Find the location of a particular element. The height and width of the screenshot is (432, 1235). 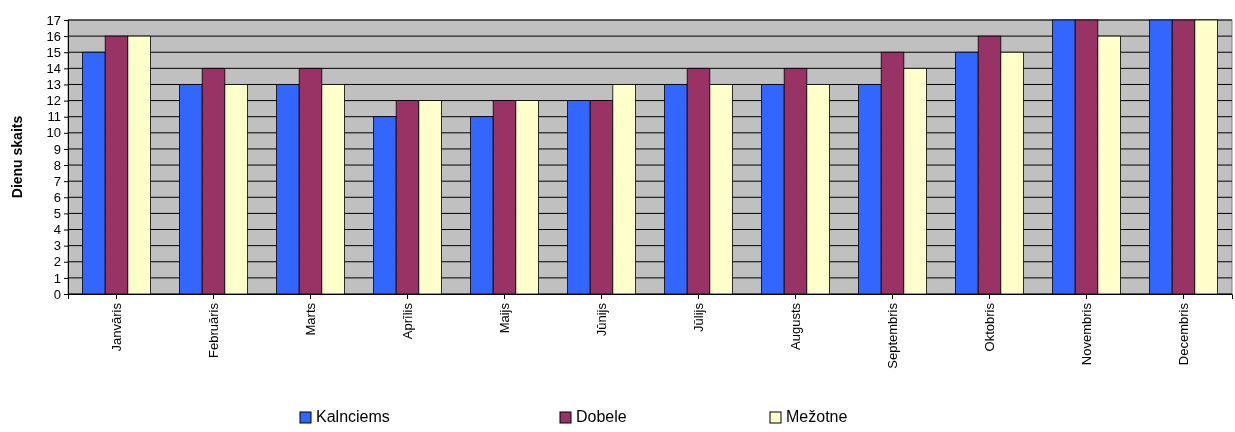

y-tick-label: 7 is located at coordinates (57, 181).